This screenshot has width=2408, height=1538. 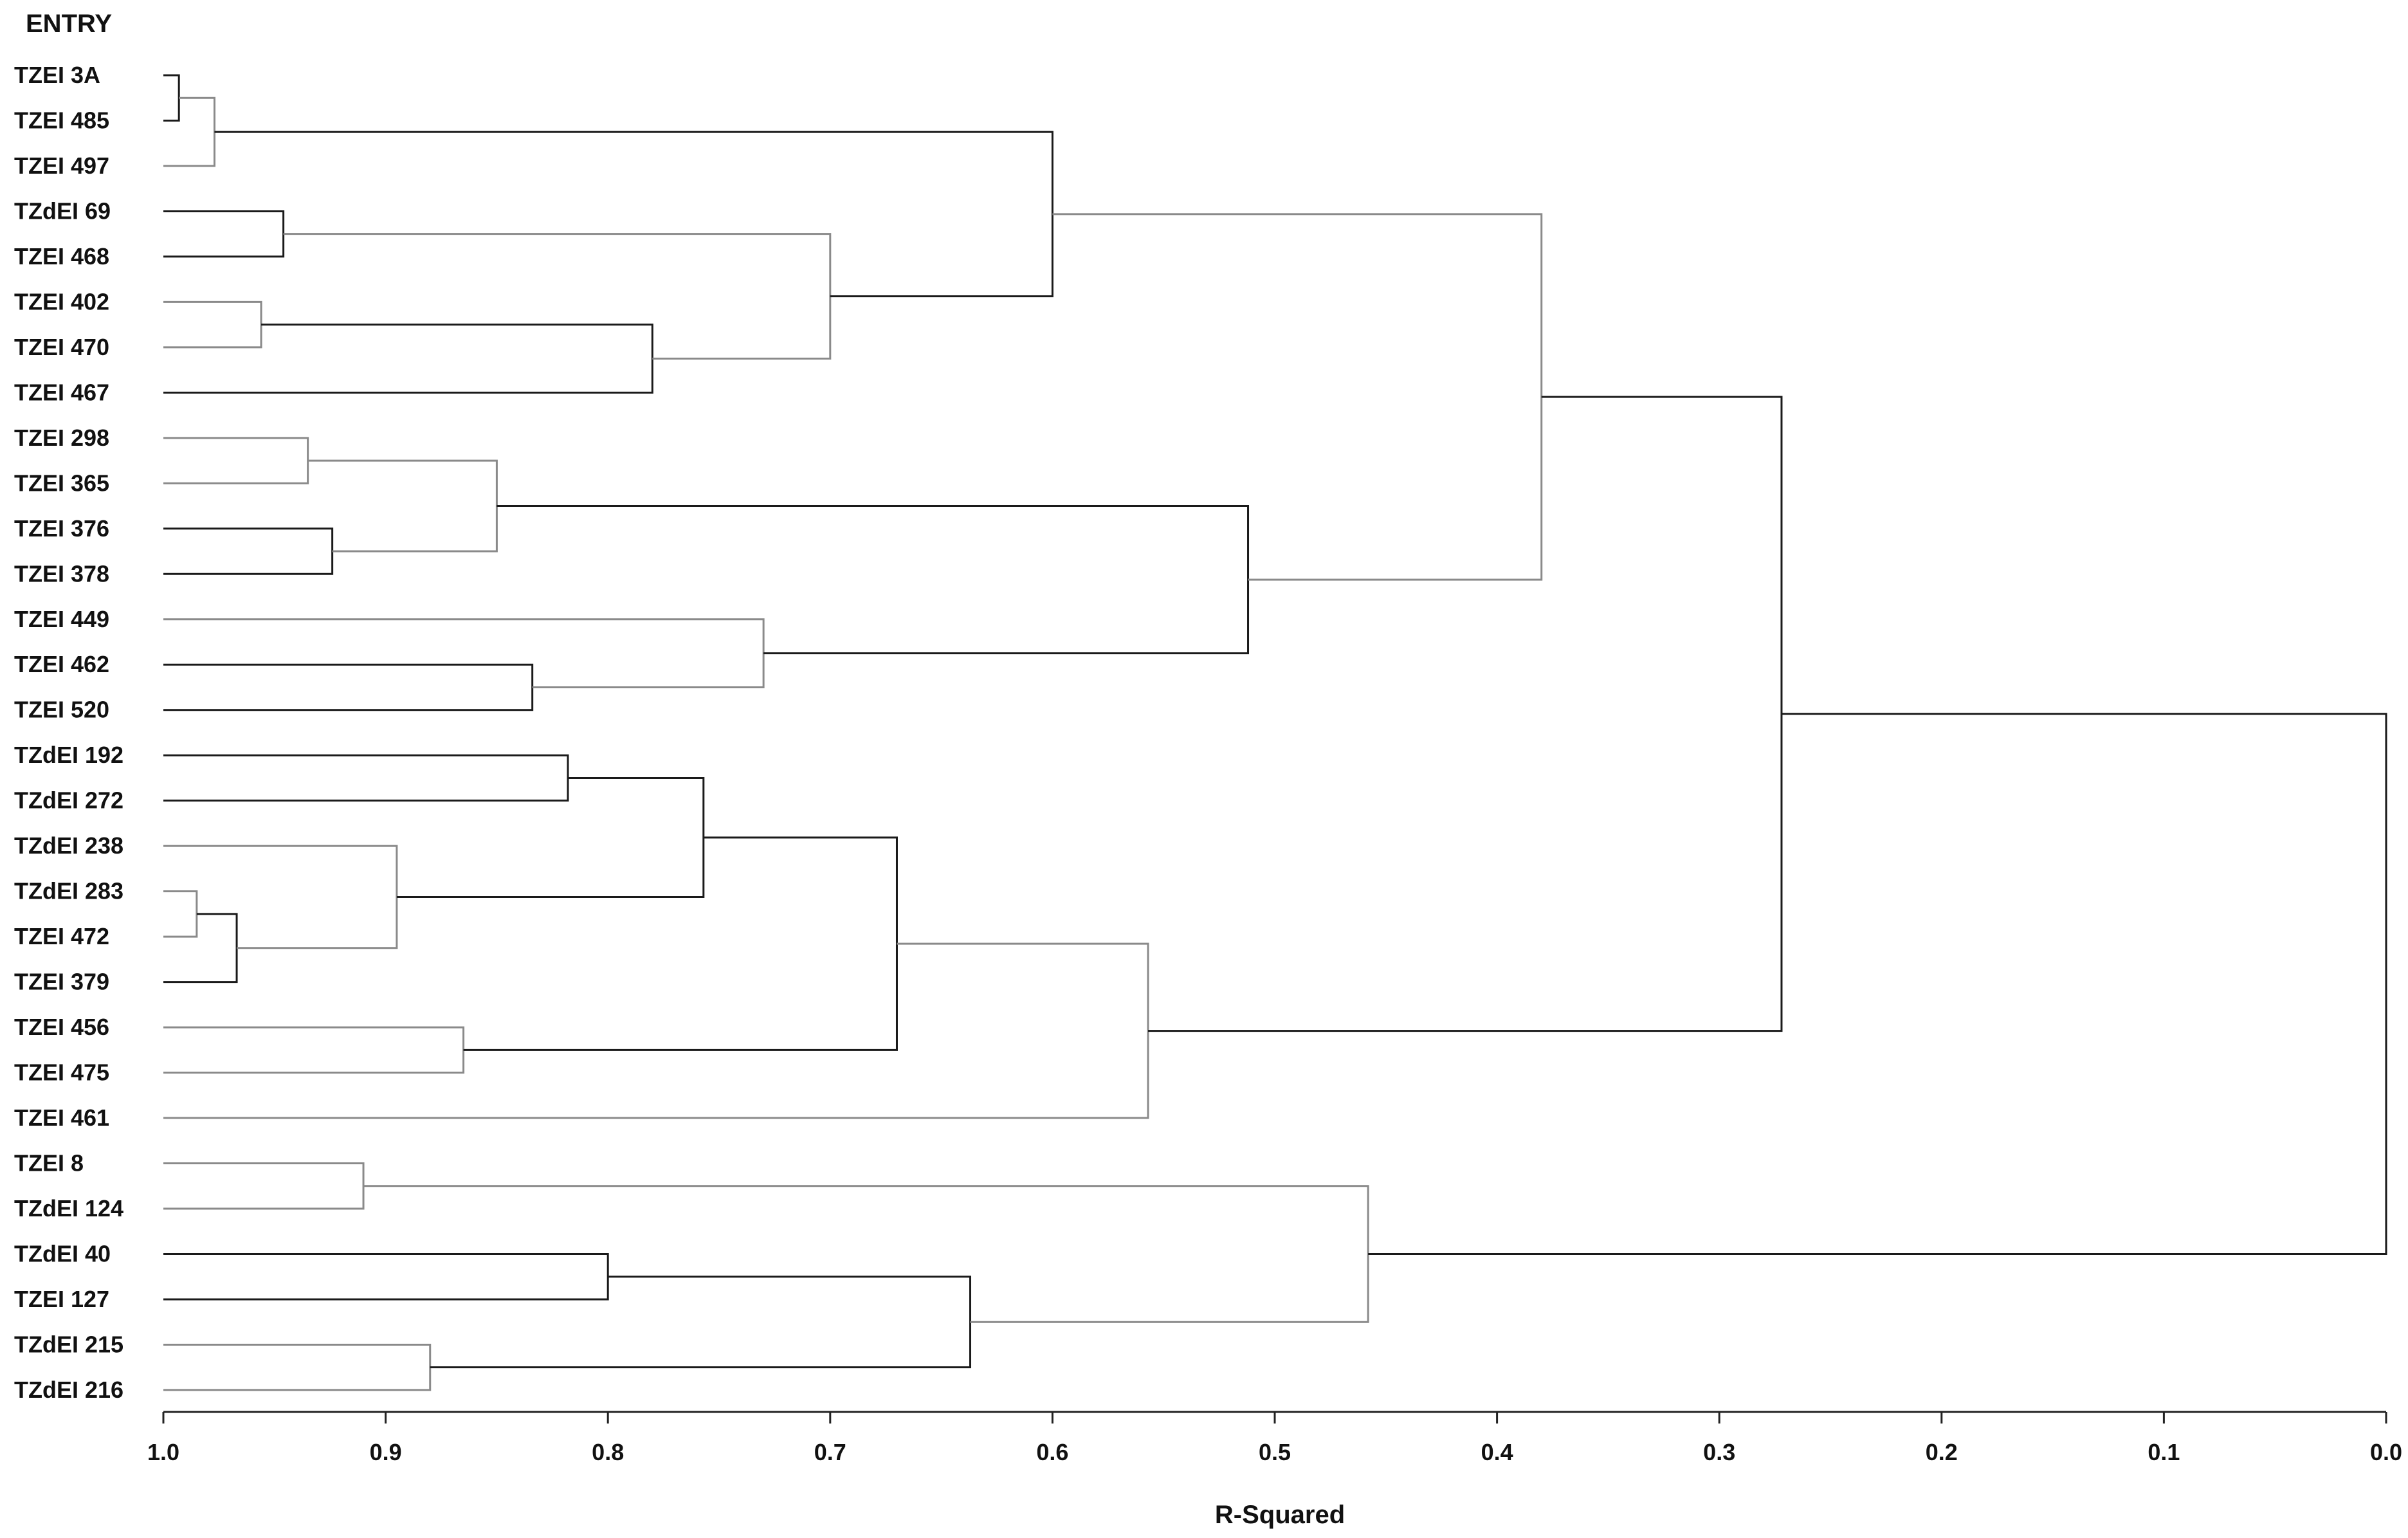 I want to click on leaf-label: TZEI 497, so click(x=62, y=165).